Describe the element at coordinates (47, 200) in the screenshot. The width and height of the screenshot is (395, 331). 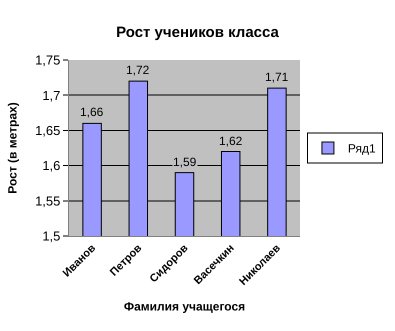
I see `y-tick-label: 1,55` at that location.